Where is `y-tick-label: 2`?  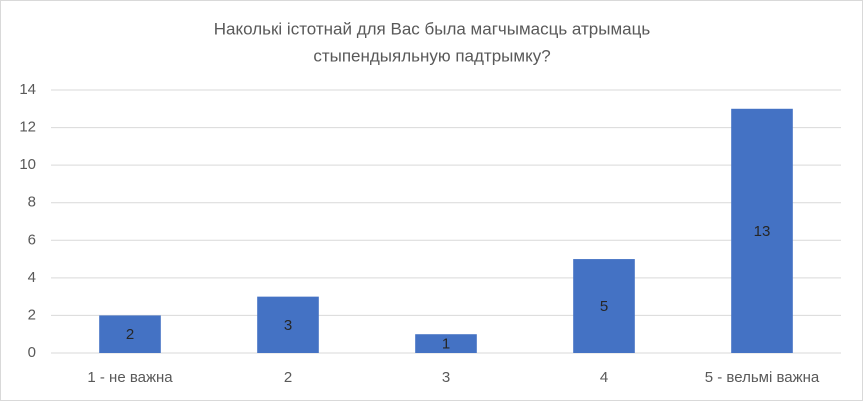
y-tick-label: 2 is located at coordinates (32, 314).